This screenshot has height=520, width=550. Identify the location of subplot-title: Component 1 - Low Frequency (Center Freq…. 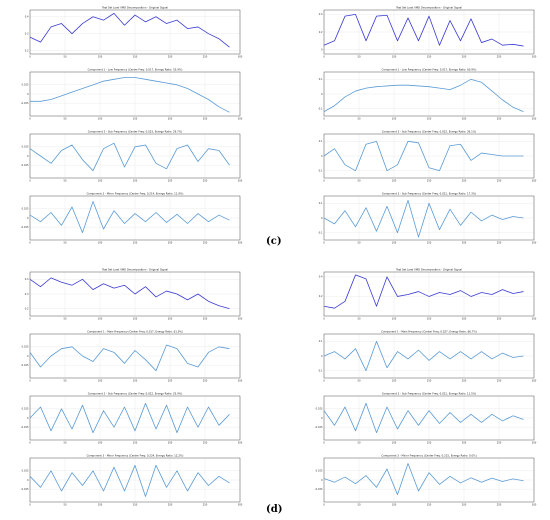
(135, 70).